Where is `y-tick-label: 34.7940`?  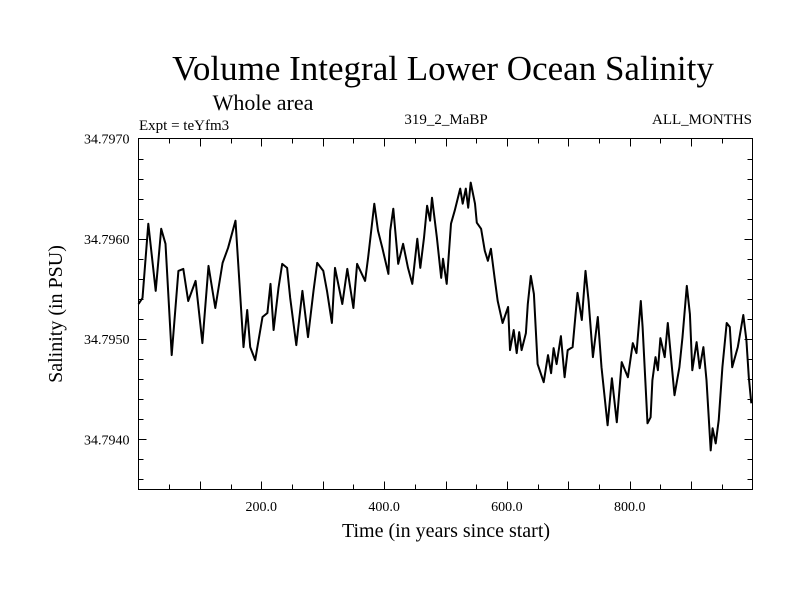 y-tick-label: 34.7940 is located at coordinates (107, 440).